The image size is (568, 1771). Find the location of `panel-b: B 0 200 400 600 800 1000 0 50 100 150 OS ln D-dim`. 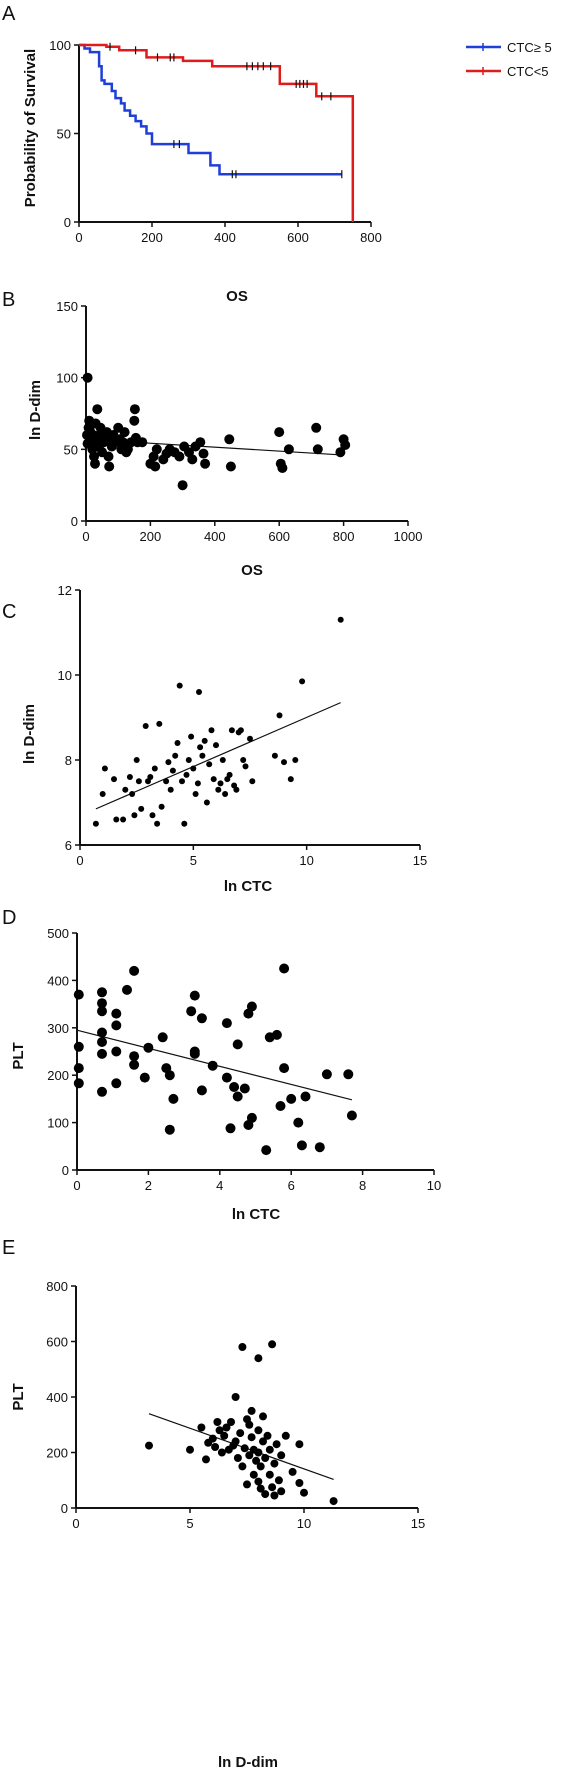

panel-b: B 0 200 400 600 800 1000 0 50 100 150 OS ln D-dim is located at coordinates (212, 434).